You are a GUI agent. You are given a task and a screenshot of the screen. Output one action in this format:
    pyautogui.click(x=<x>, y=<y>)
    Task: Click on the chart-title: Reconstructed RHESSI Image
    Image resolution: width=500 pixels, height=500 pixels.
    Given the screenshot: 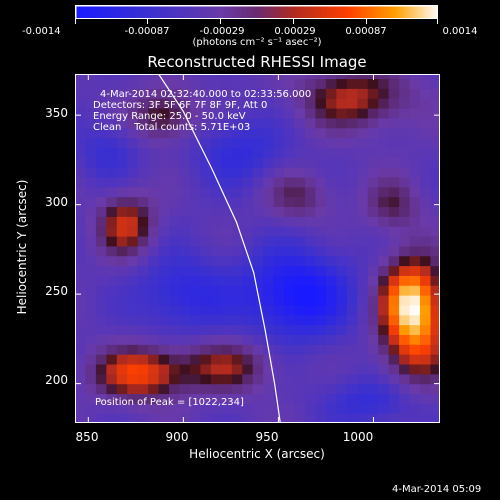 What is the action you would take?
    pyautogui.click(x=257, y=62)
    